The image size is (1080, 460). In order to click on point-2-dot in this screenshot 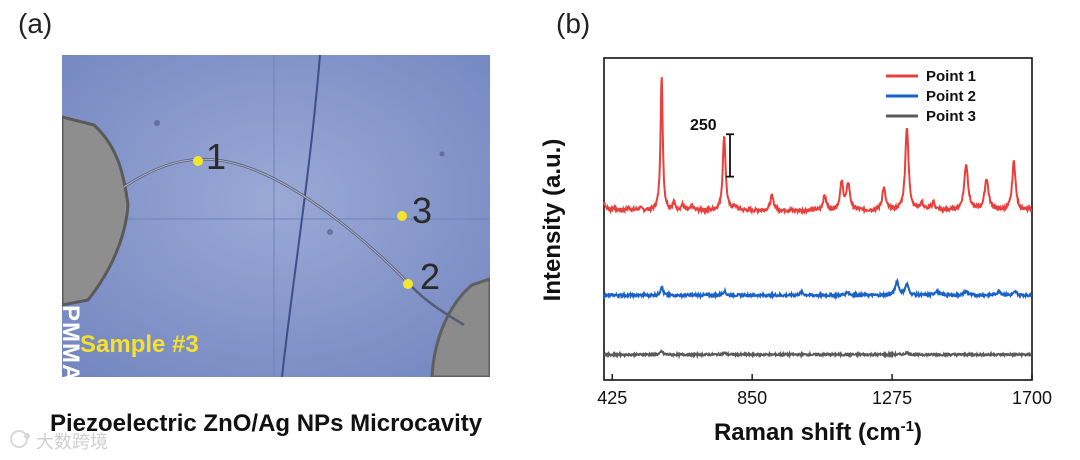, I will do `click(408, 284)`.